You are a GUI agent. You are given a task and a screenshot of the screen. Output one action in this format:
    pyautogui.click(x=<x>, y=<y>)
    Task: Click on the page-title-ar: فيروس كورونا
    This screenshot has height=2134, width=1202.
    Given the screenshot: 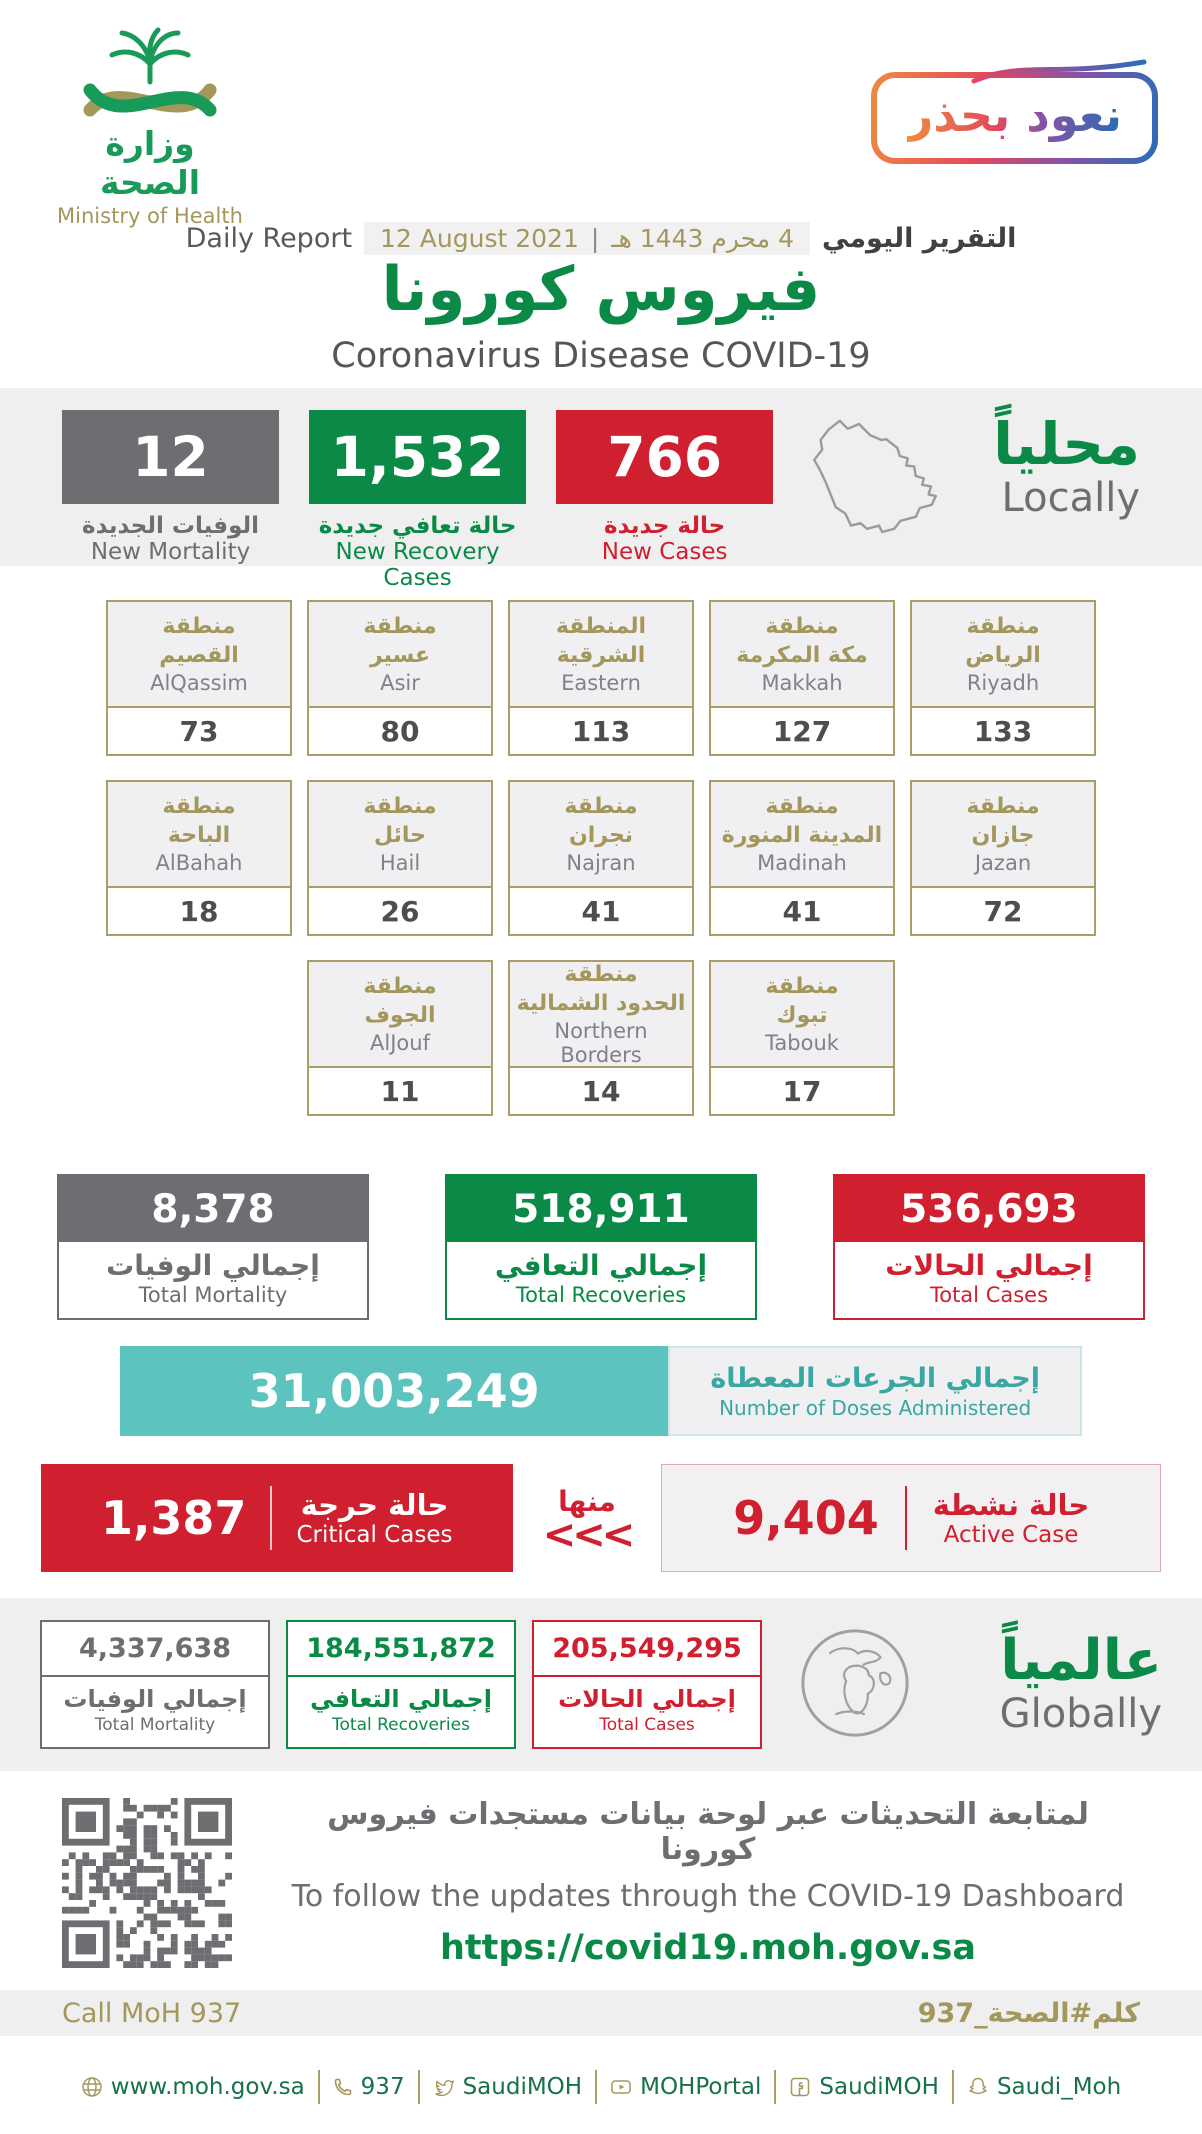 What is the action you would take?
    pyautogui.click(x=601, y=289)
    